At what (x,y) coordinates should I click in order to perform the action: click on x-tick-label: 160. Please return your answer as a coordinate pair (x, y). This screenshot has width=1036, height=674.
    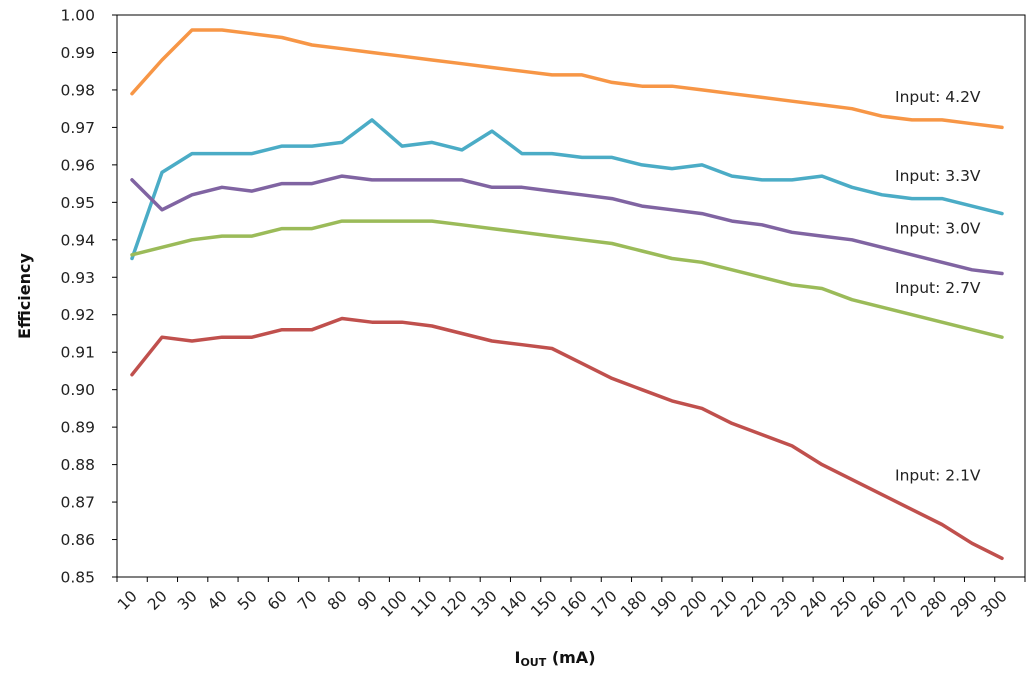
    Looking at the image, I should click on (574, 604).